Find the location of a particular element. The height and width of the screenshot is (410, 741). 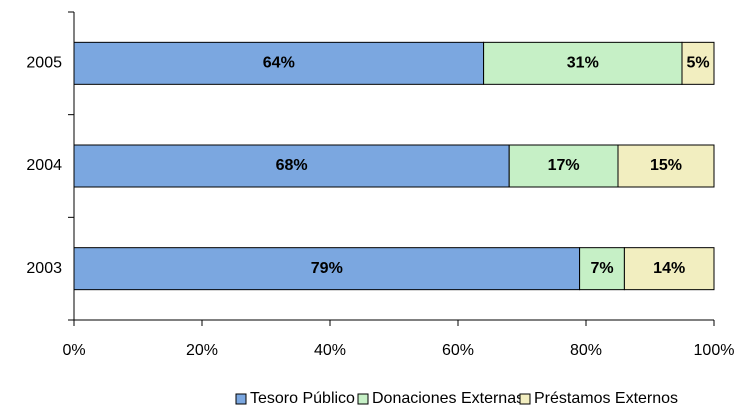

legend-label: Tesoro Público is located at coordinates (302, 398).